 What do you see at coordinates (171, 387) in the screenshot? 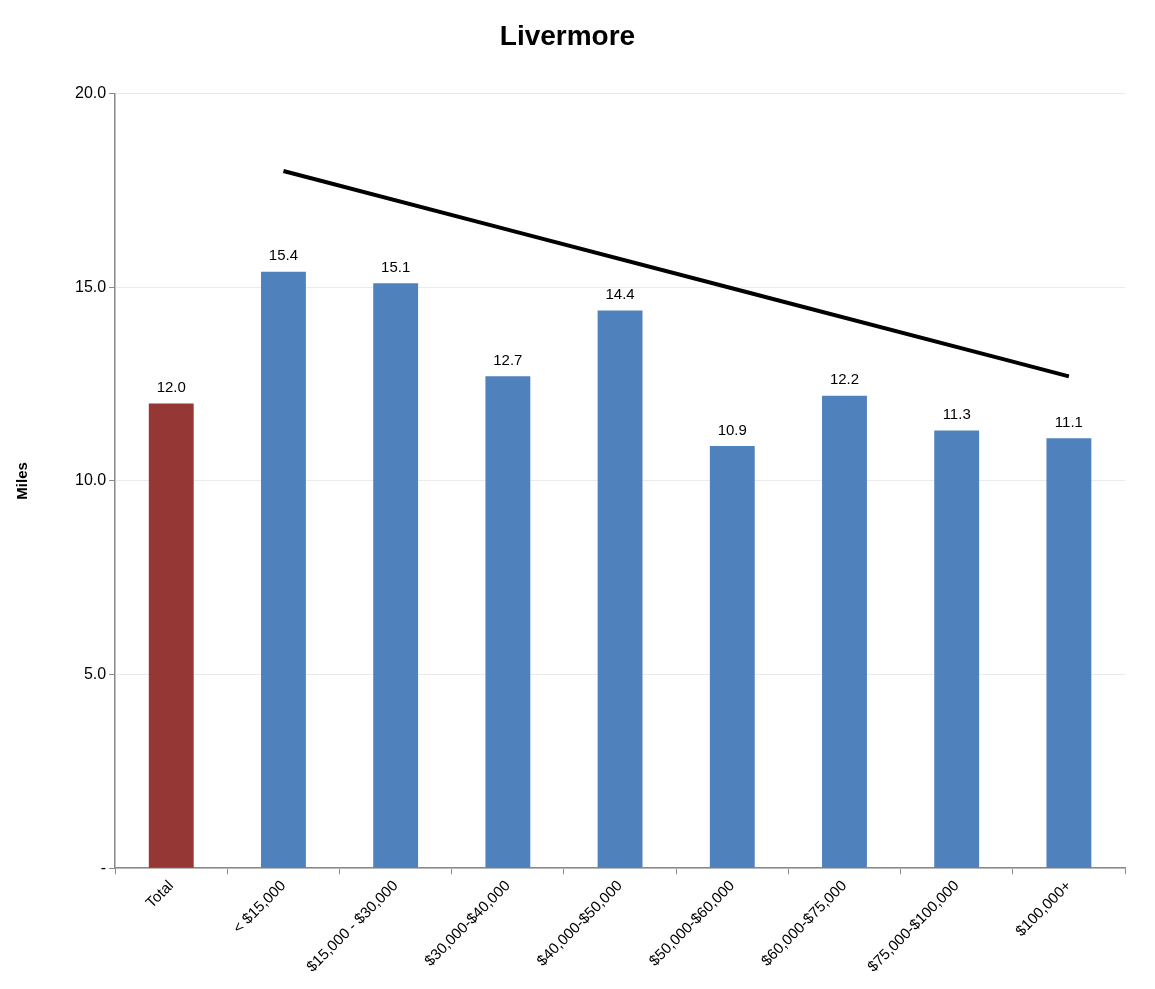
I see `data-label: 12.0` at bounding box center [171, 387].